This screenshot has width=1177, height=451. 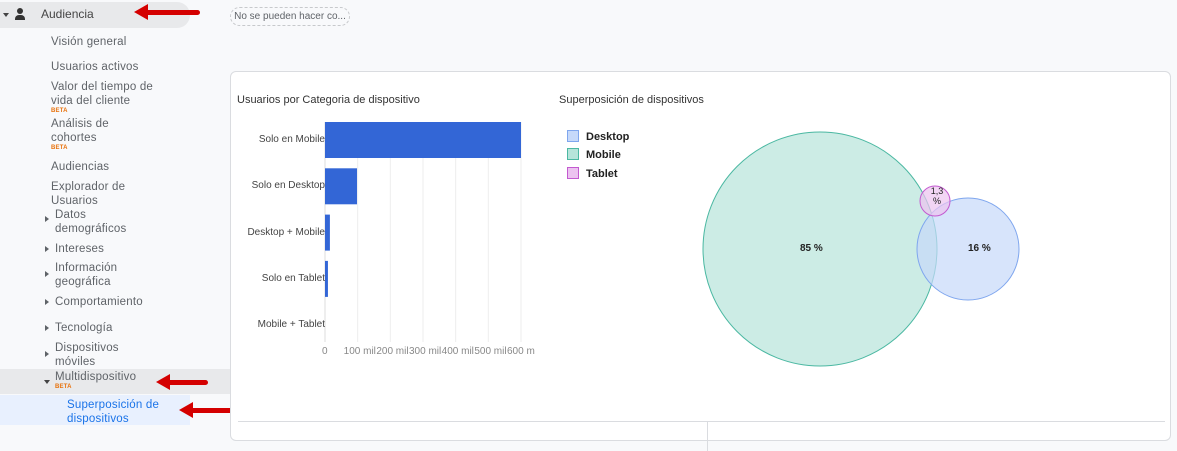 I want to click on sidebar-item-usuarios-activos: Usuarios activos, so click(x=95, y=67).